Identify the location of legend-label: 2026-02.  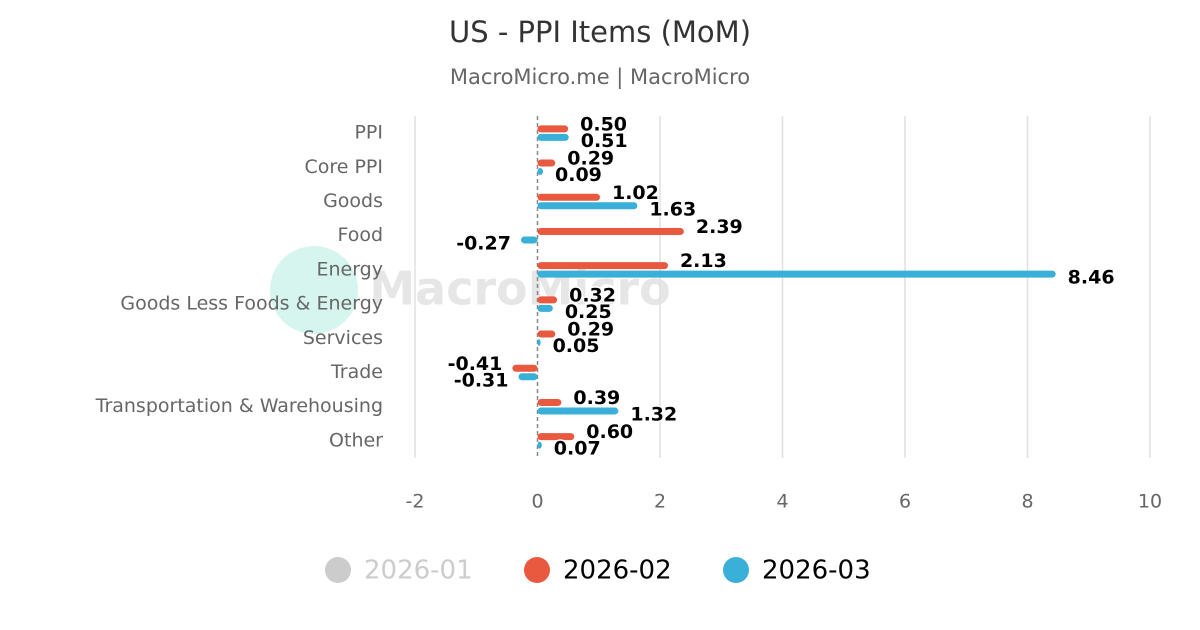
(617, 571).